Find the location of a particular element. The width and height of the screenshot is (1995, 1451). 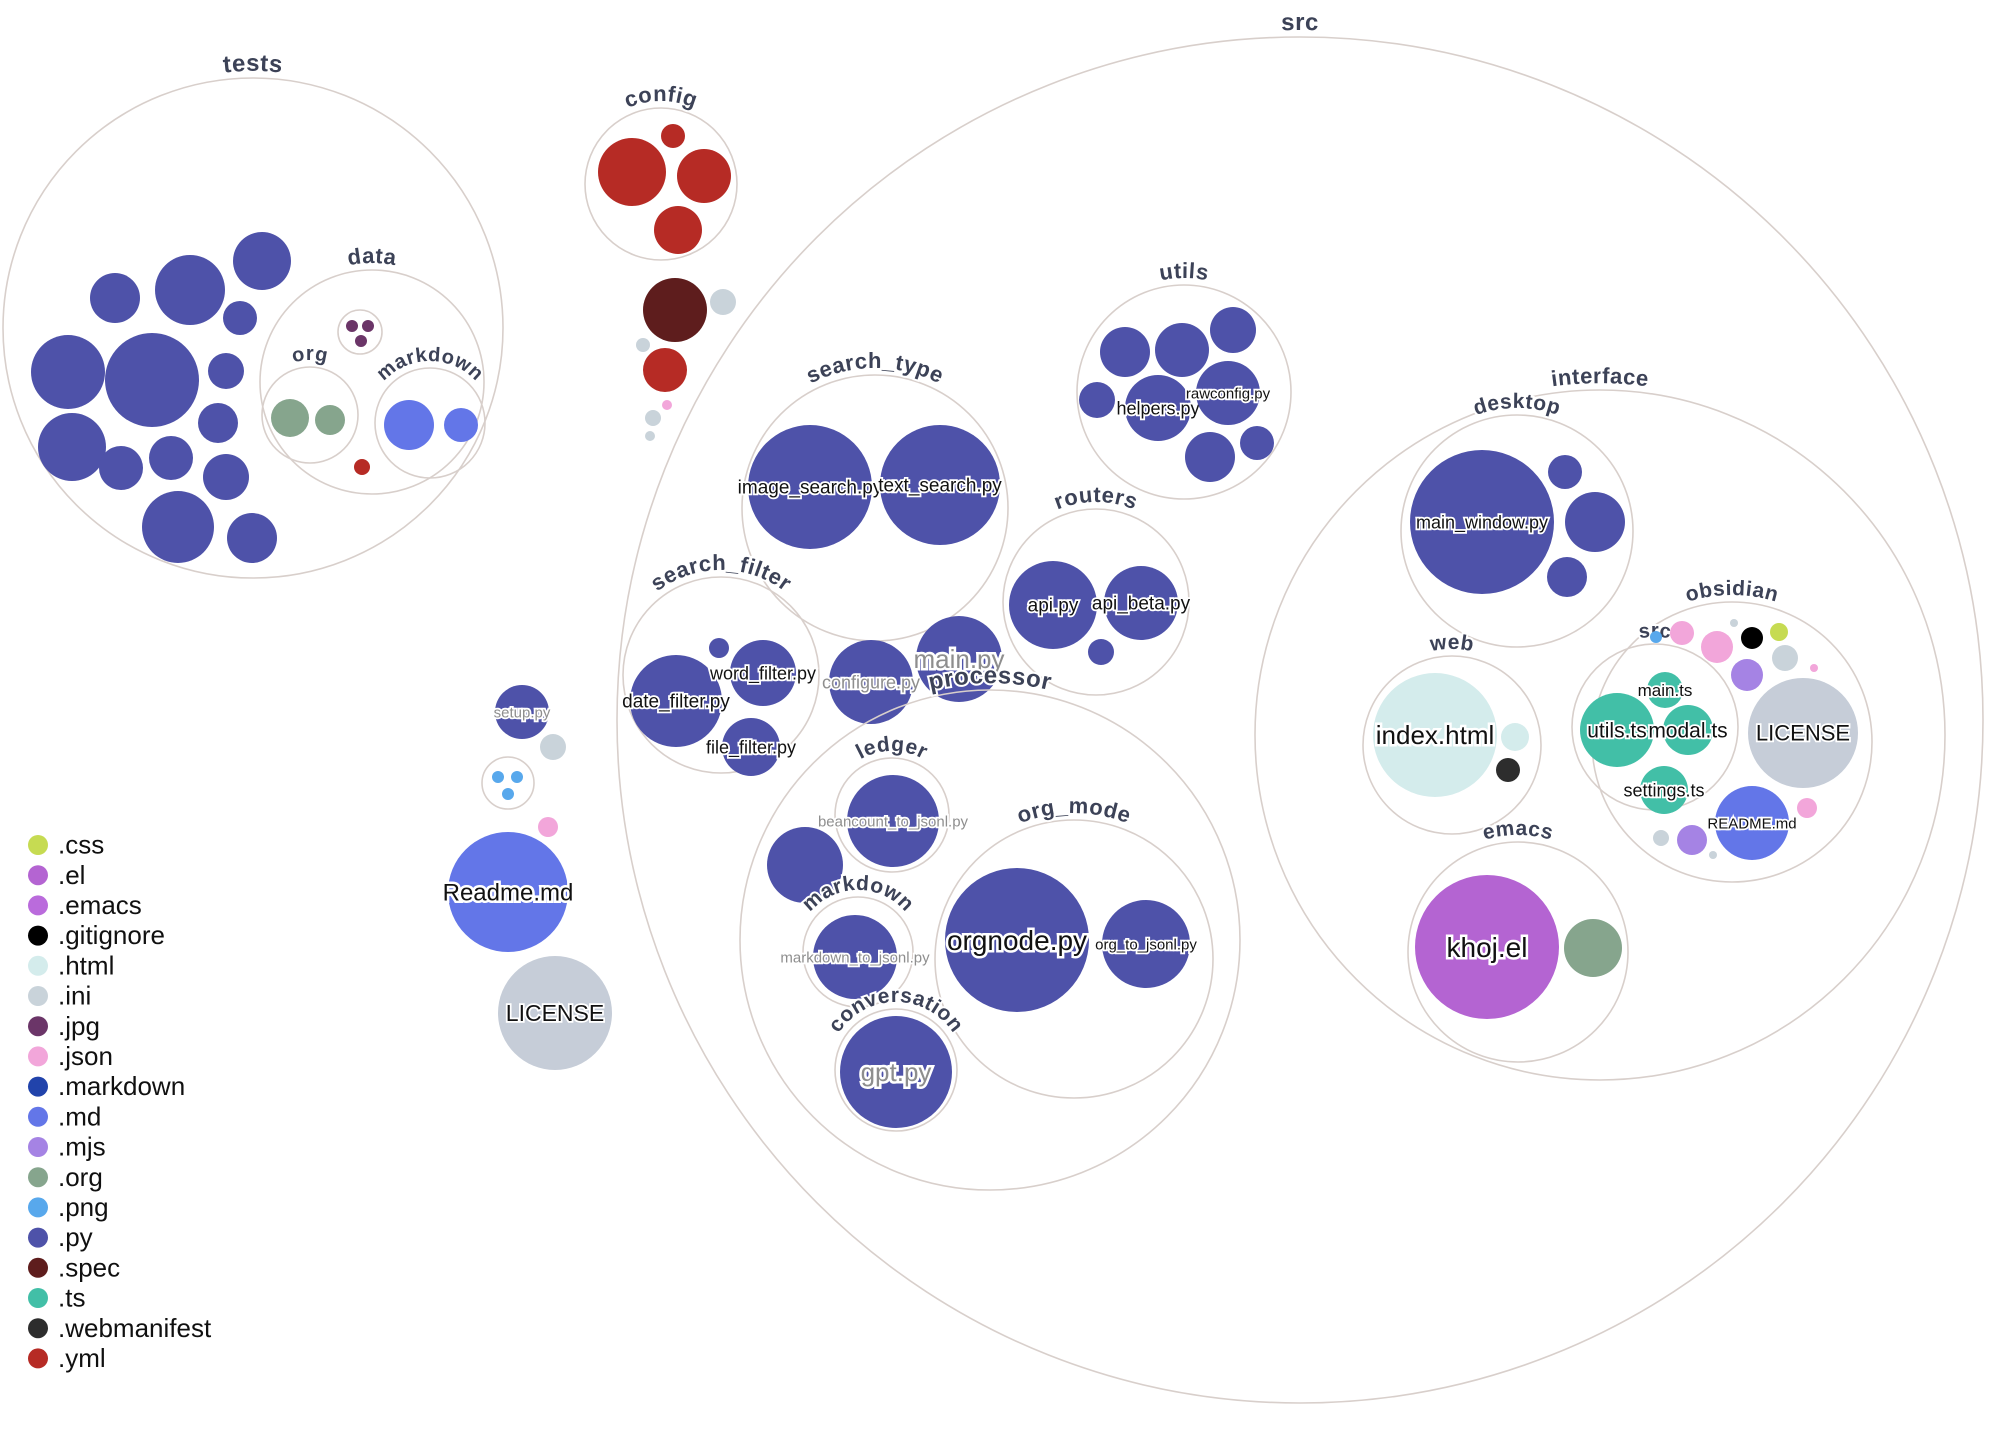

file-label-utils.ts: utils.ts is located at coordinates (1617, 730).